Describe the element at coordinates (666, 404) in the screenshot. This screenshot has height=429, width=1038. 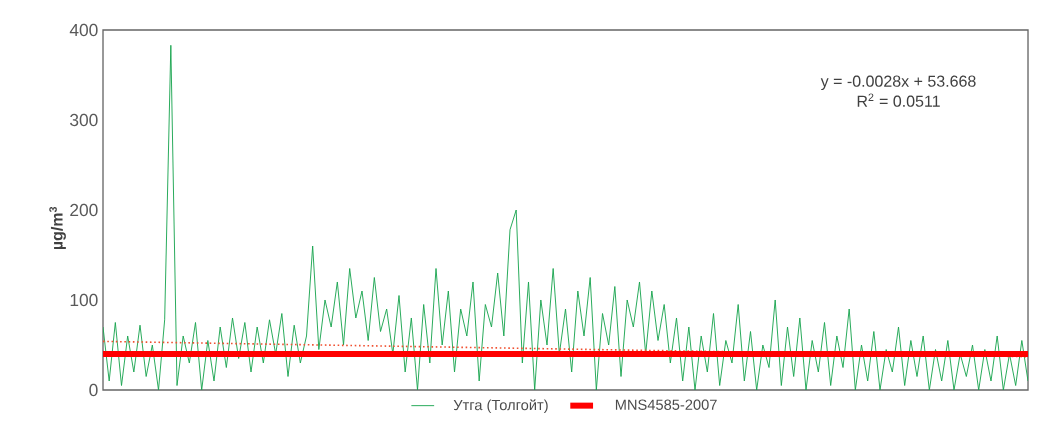
I see `legend-label: MNS4585-2007` at that location.